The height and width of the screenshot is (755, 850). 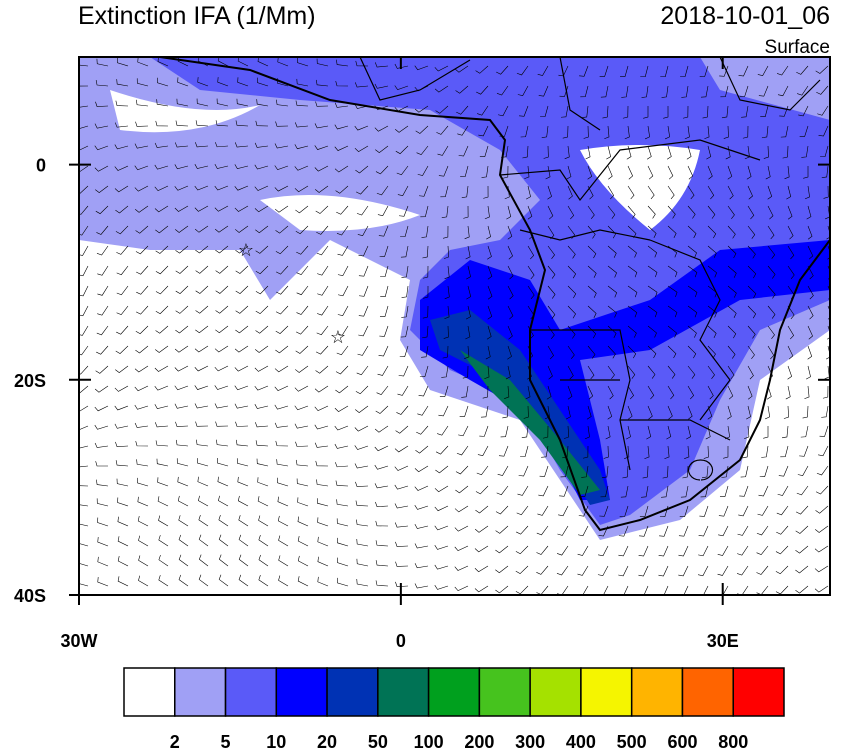 What do you see at coordinates (581, 741) in the screenshot?
I see `colorbar-label: 400` at bounding box center [581, 741].